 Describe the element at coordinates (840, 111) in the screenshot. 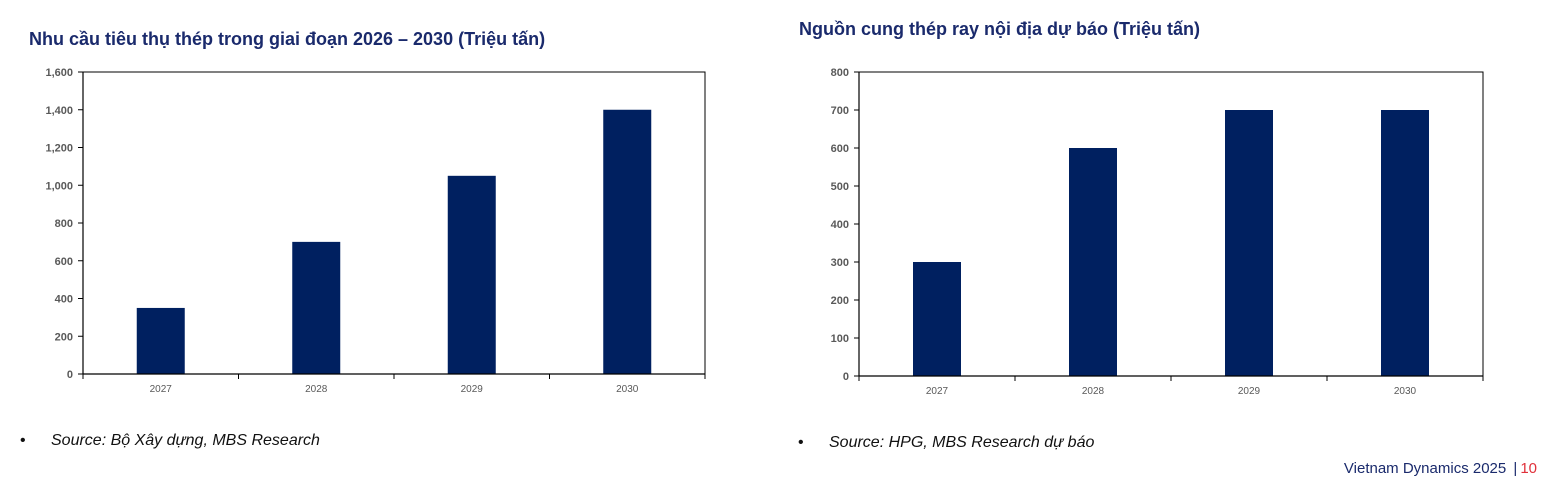

I see `y-tick-label: 700` at that location.